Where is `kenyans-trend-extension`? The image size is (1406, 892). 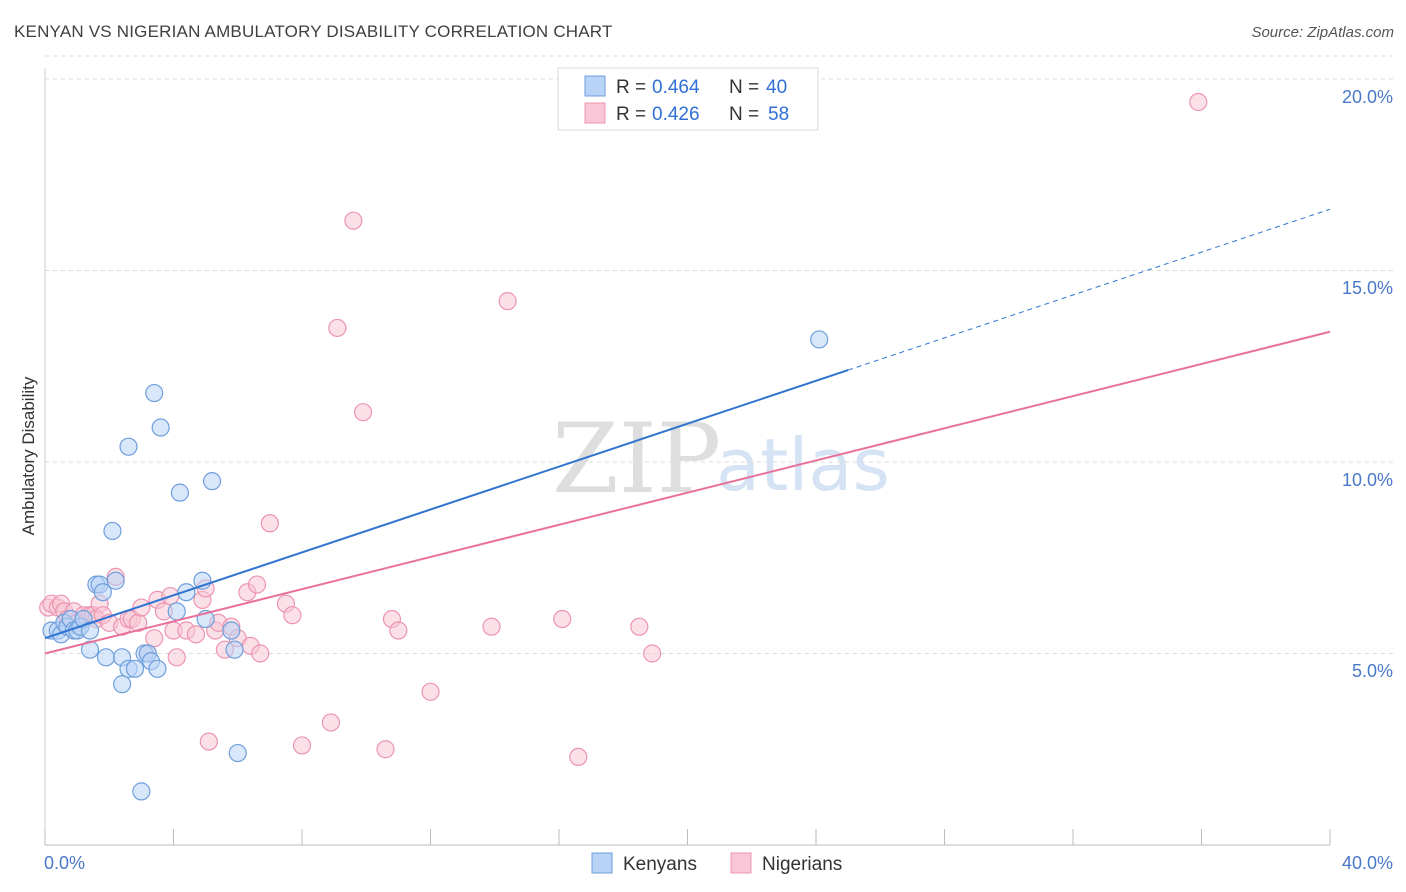
kenyans-trend-extension is located at coordinates (1089, 289).